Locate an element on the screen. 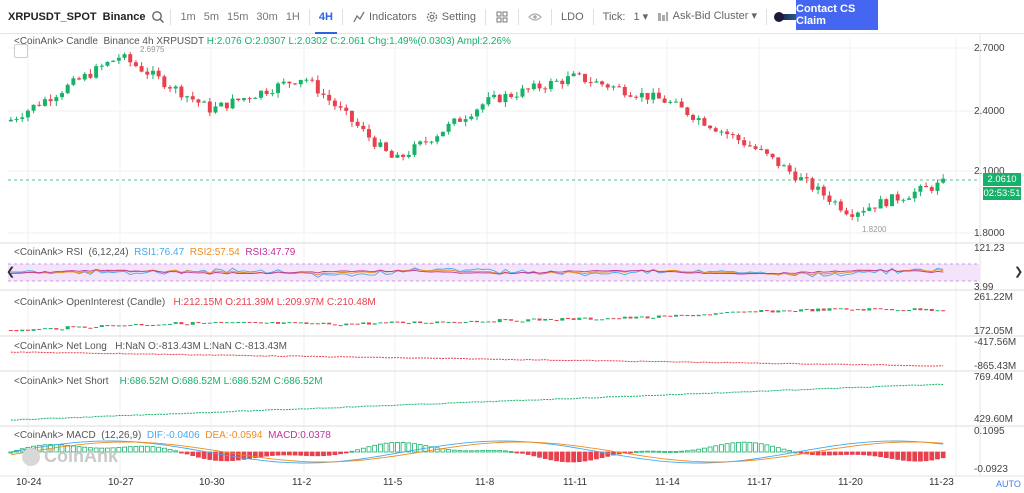 This screenshot has height=493, width=1024. coinank-logo-icon is located at coordinates (31, 456).